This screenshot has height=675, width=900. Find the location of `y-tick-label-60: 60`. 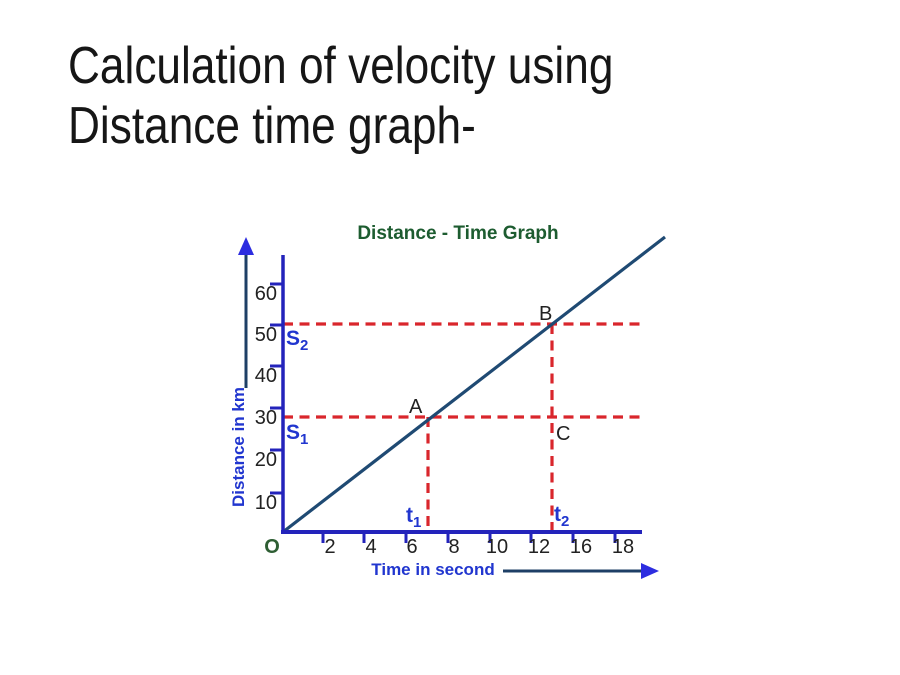

y-tick-label-60: 60 is located at coordinates (265, 294).